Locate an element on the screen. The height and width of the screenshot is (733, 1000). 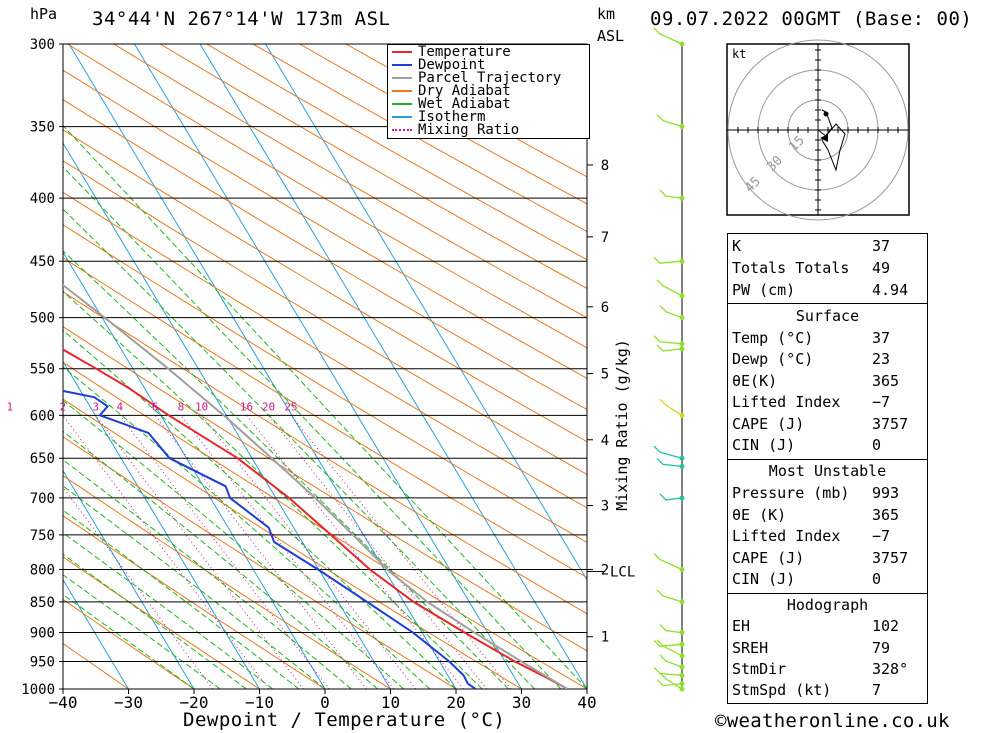
legend-label: Dry Adiabat is located at coordinates (464, 91).